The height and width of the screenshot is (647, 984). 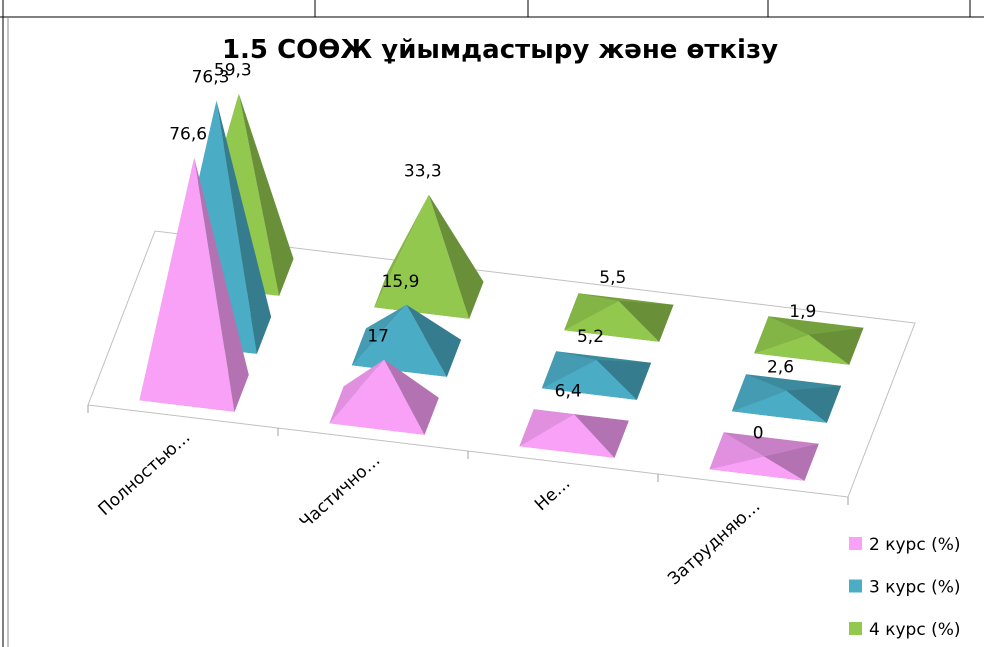 What do you see at coordinates (802, 312) in the screenshot?
I see `data-label: 1,9` at bounding box center [802, 312].